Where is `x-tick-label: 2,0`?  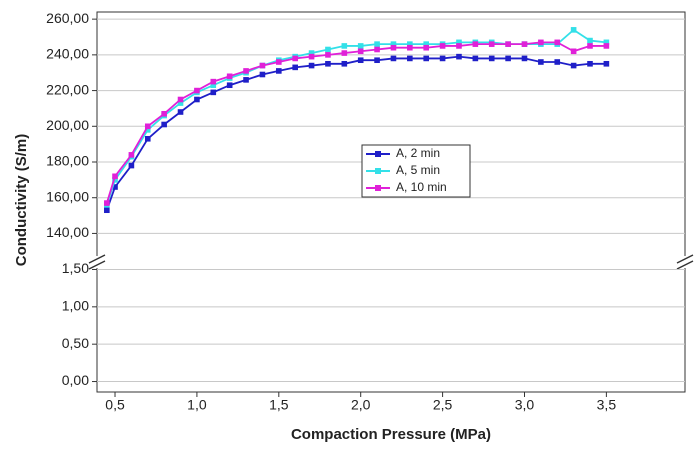 x-tick-label: 2,0 is located at coordinates (361, 405).